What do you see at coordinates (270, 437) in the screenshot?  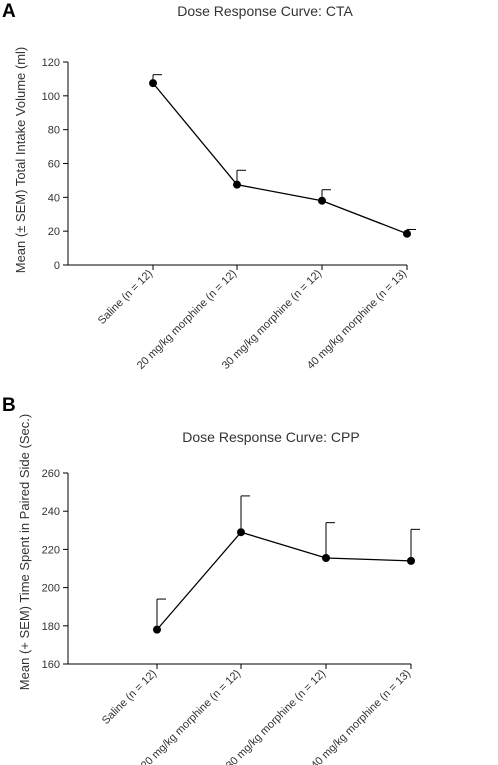 I see `panel-b-title: Dose Response Curve: CPP` at bounding box center [270, 437].